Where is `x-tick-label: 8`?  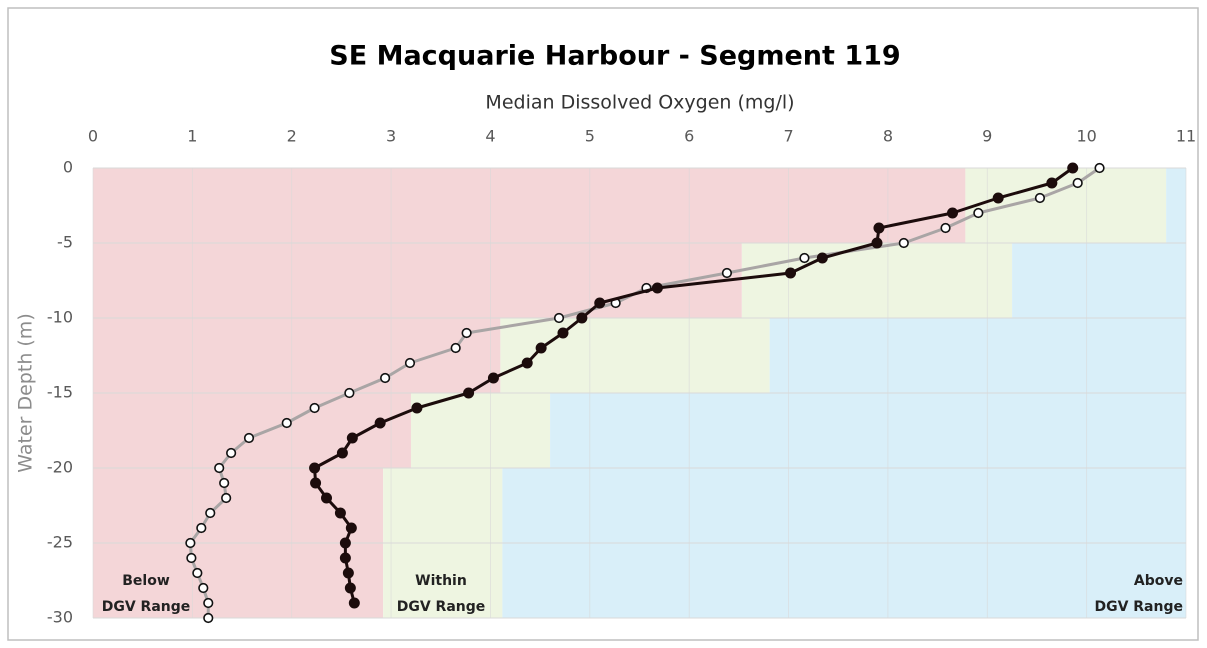 x-tick-label: 8 is located at coordinates (888, 136).